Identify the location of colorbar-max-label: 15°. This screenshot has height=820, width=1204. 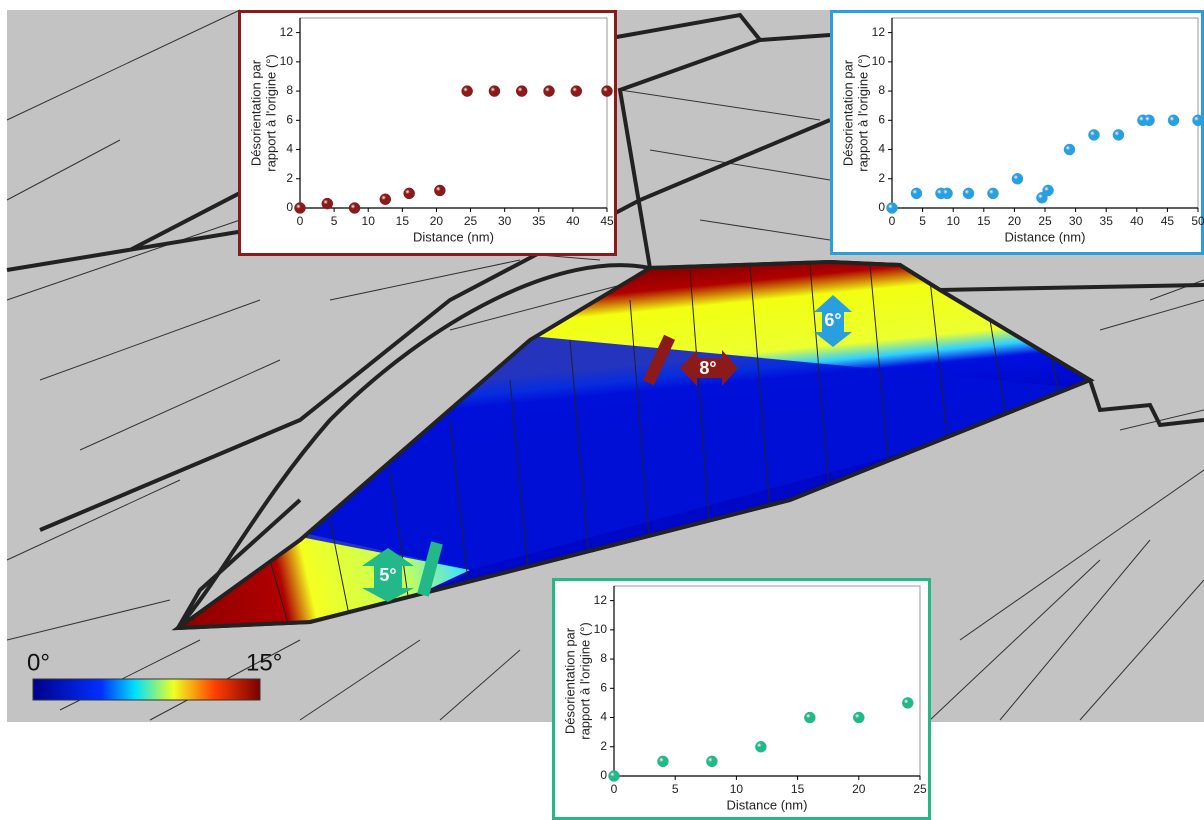
(264, 662).